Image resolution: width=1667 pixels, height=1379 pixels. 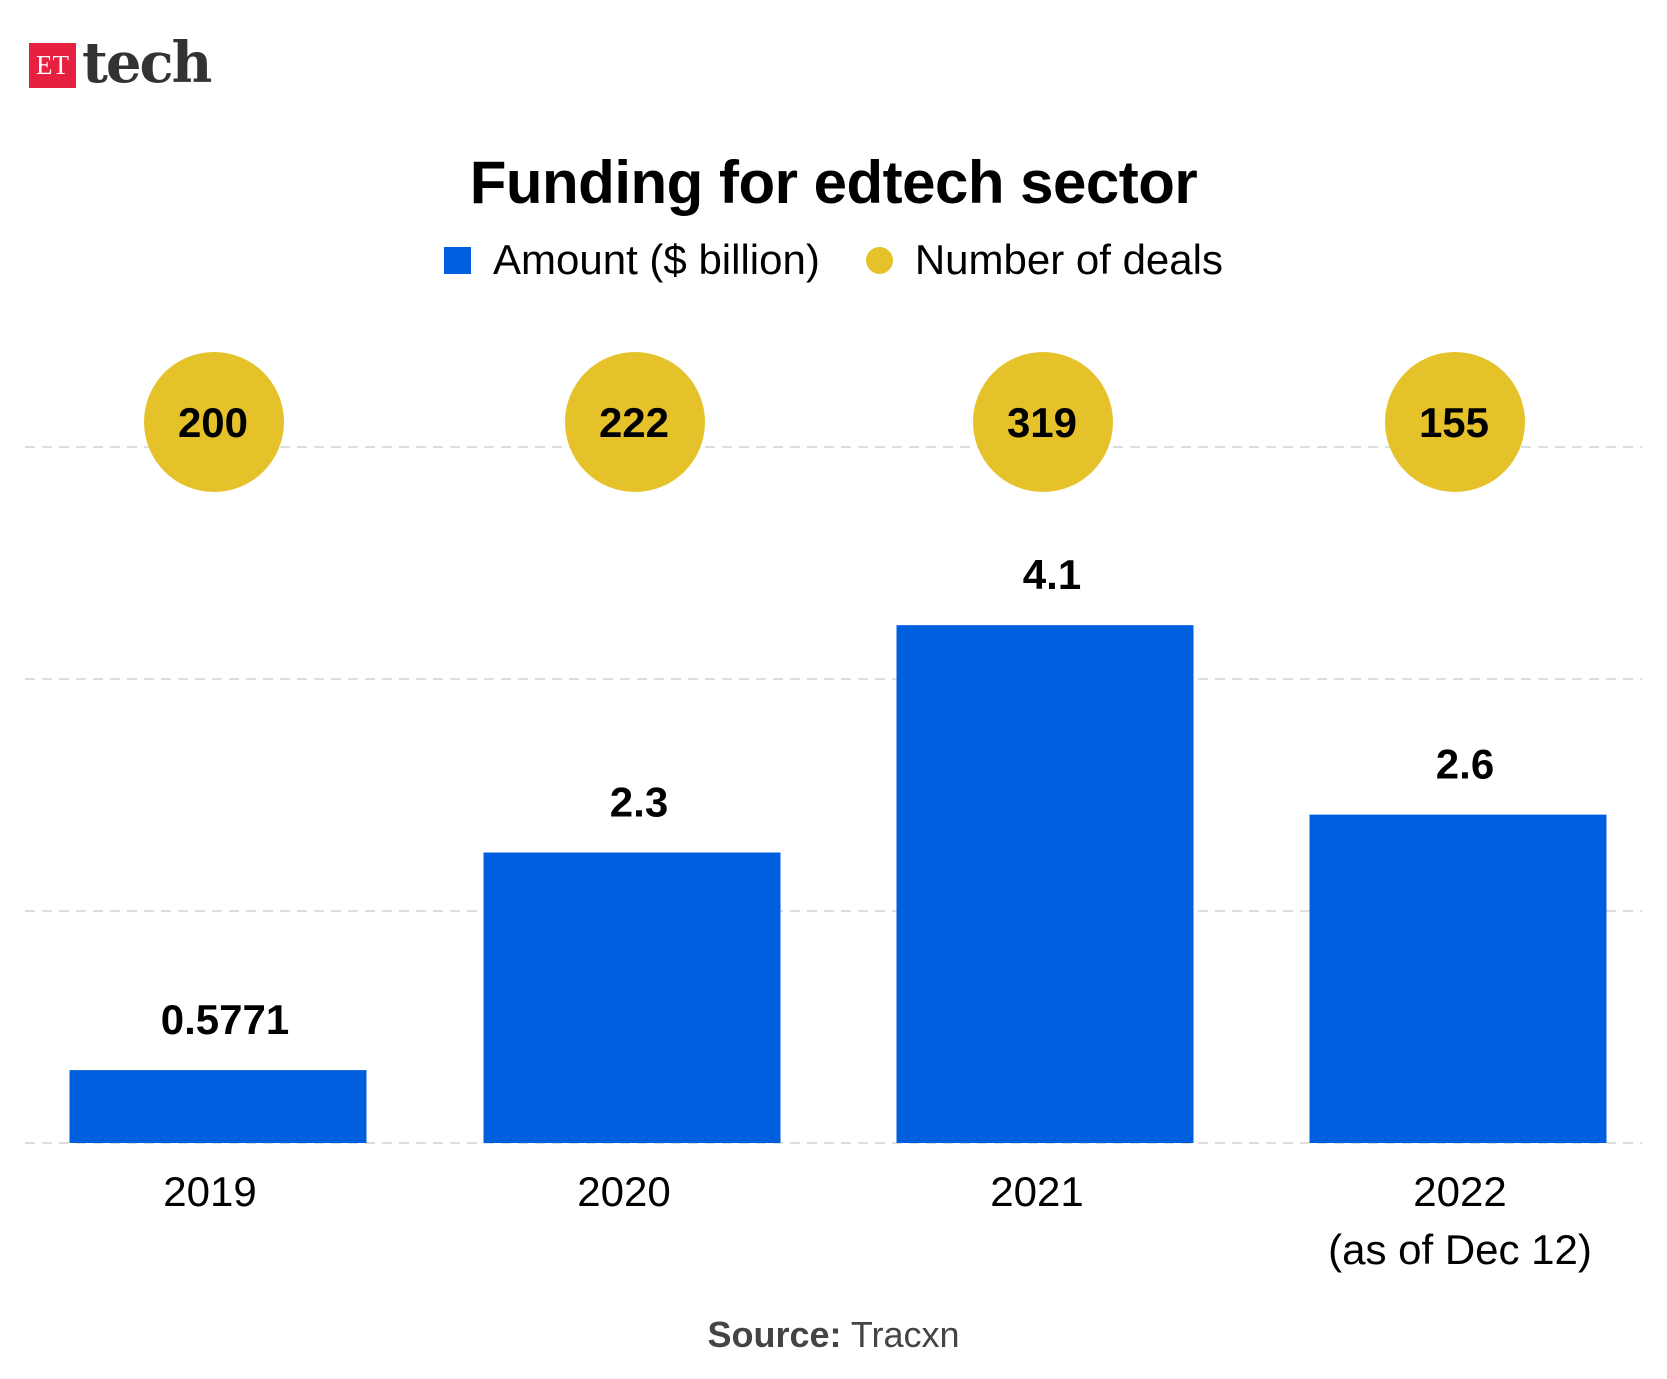 I want to click on x-tick-sublabel: (as of Dec 12), so click(x=1460, y=1249).